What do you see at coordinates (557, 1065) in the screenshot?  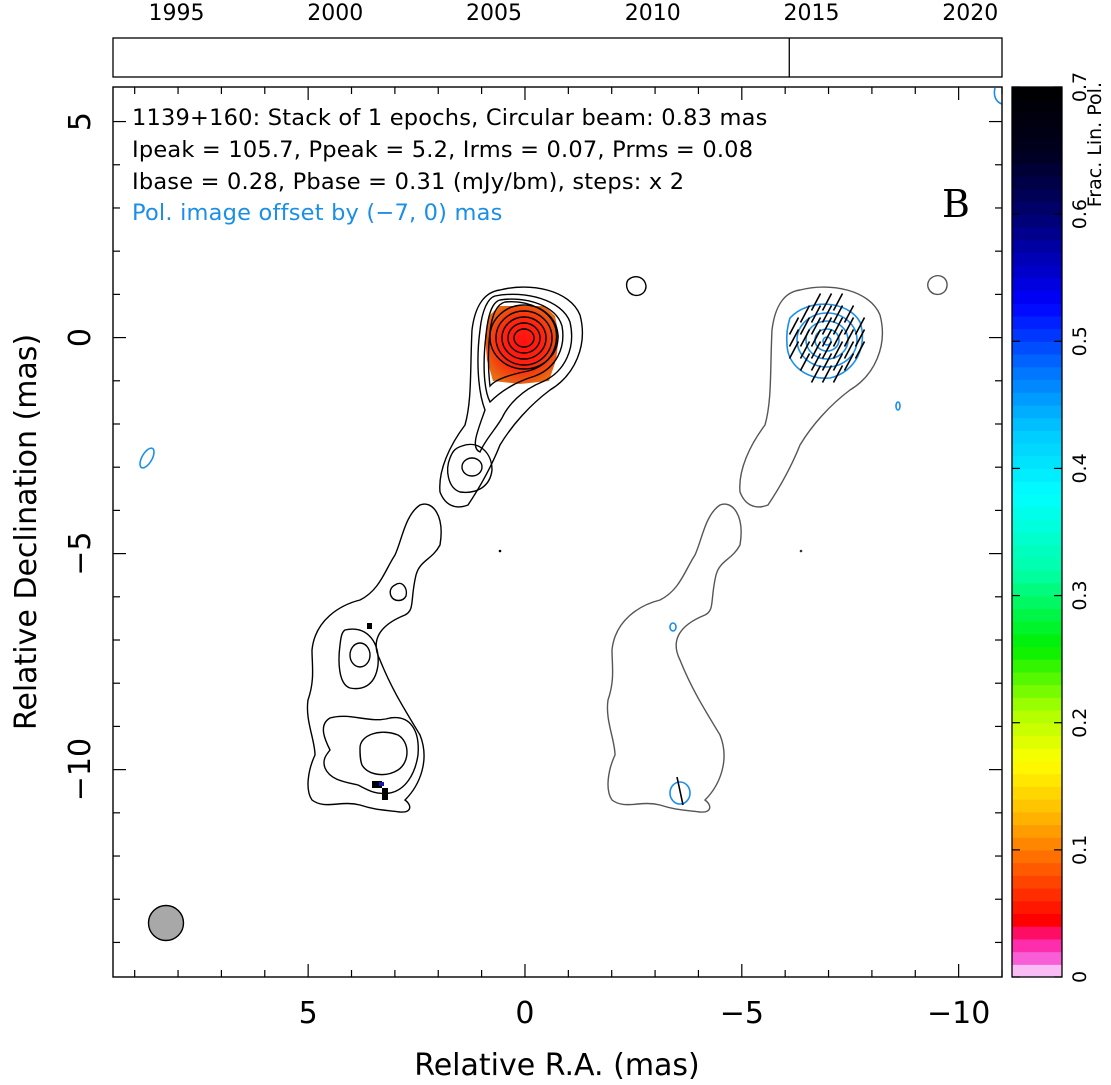 I see `x-axis-label: Relative R.A. (mas)` at bounding box center [557, 1065].